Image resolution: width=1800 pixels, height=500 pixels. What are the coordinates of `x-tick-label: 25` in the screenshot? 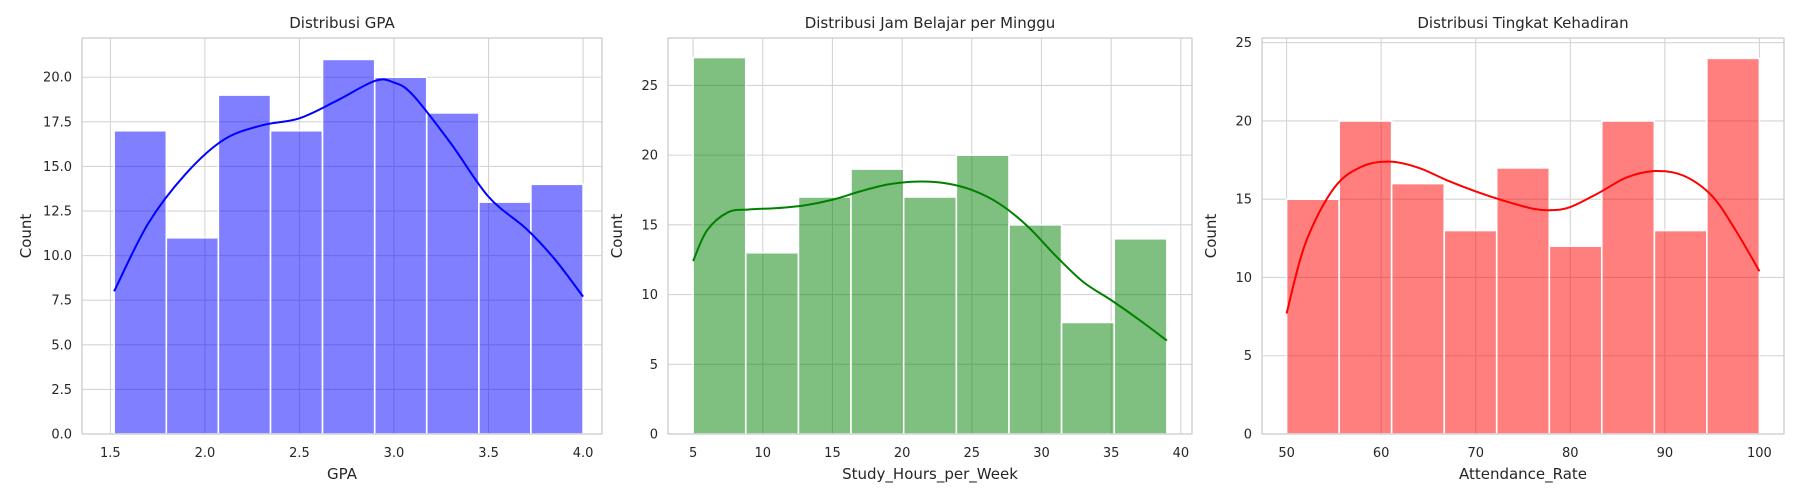 It's located at (972, 453).